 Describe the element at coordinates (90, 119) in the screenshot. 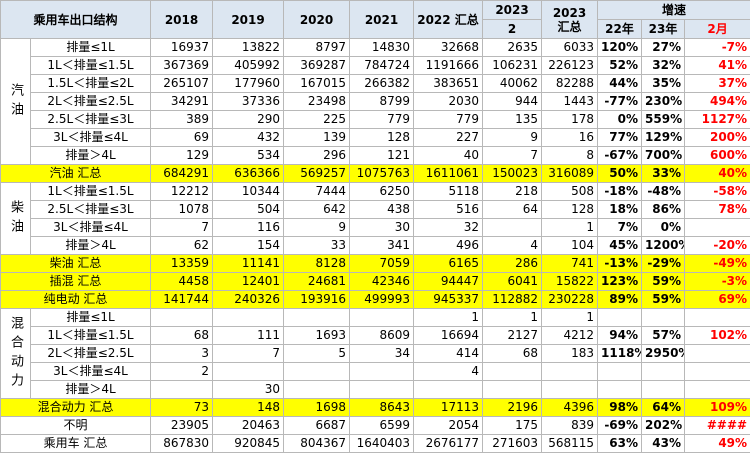

I see `cell: 2.5L＜排量≤3L` at that location.